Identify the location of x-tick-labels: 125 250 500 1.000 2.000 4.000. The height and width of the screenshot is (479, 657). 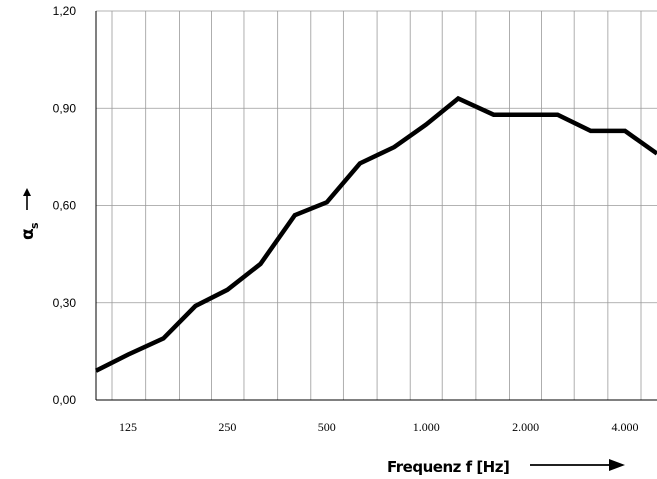
(379, 427).